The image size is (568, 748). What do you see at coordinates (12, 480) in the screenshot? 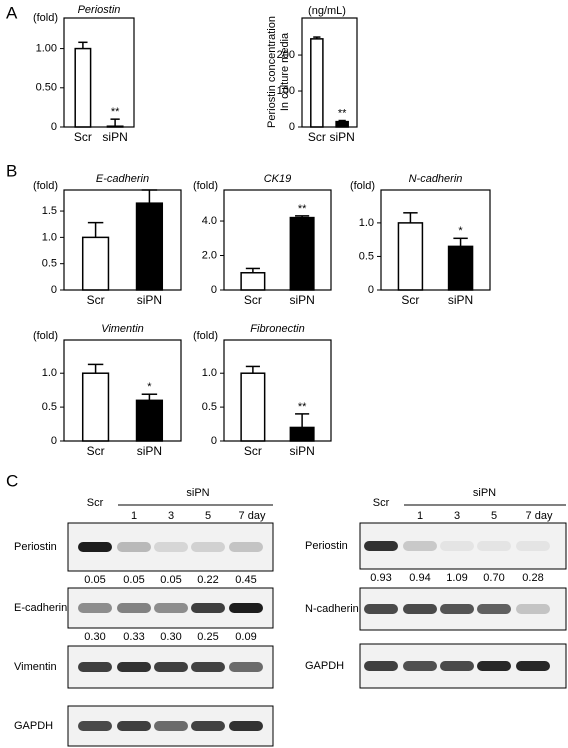
I see `panel-label: C` at bounding box center [12, 480].